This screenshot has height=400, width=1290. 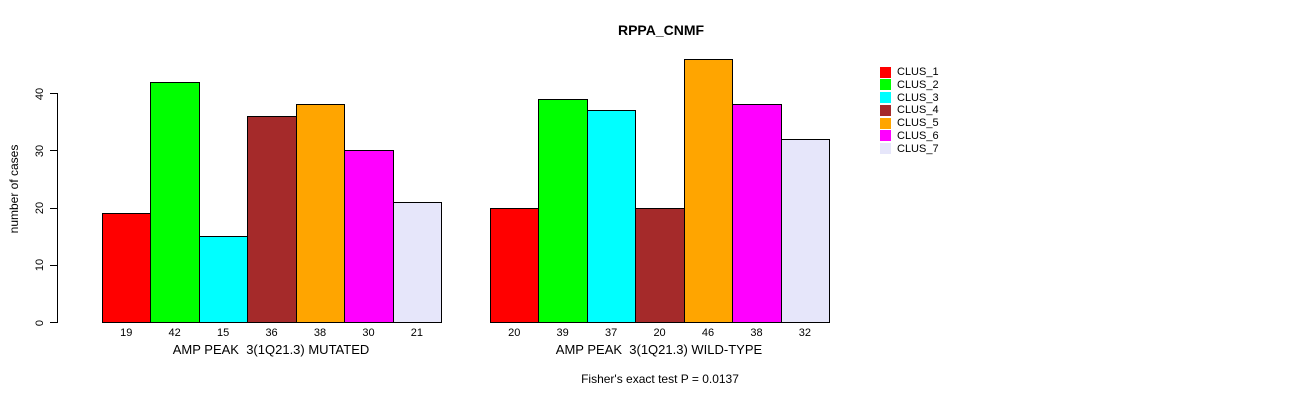 What do you see at coordinates (660, 265) in the screenshot?
I see `bar-clus_4-group2` at bounding box center [660, 265].